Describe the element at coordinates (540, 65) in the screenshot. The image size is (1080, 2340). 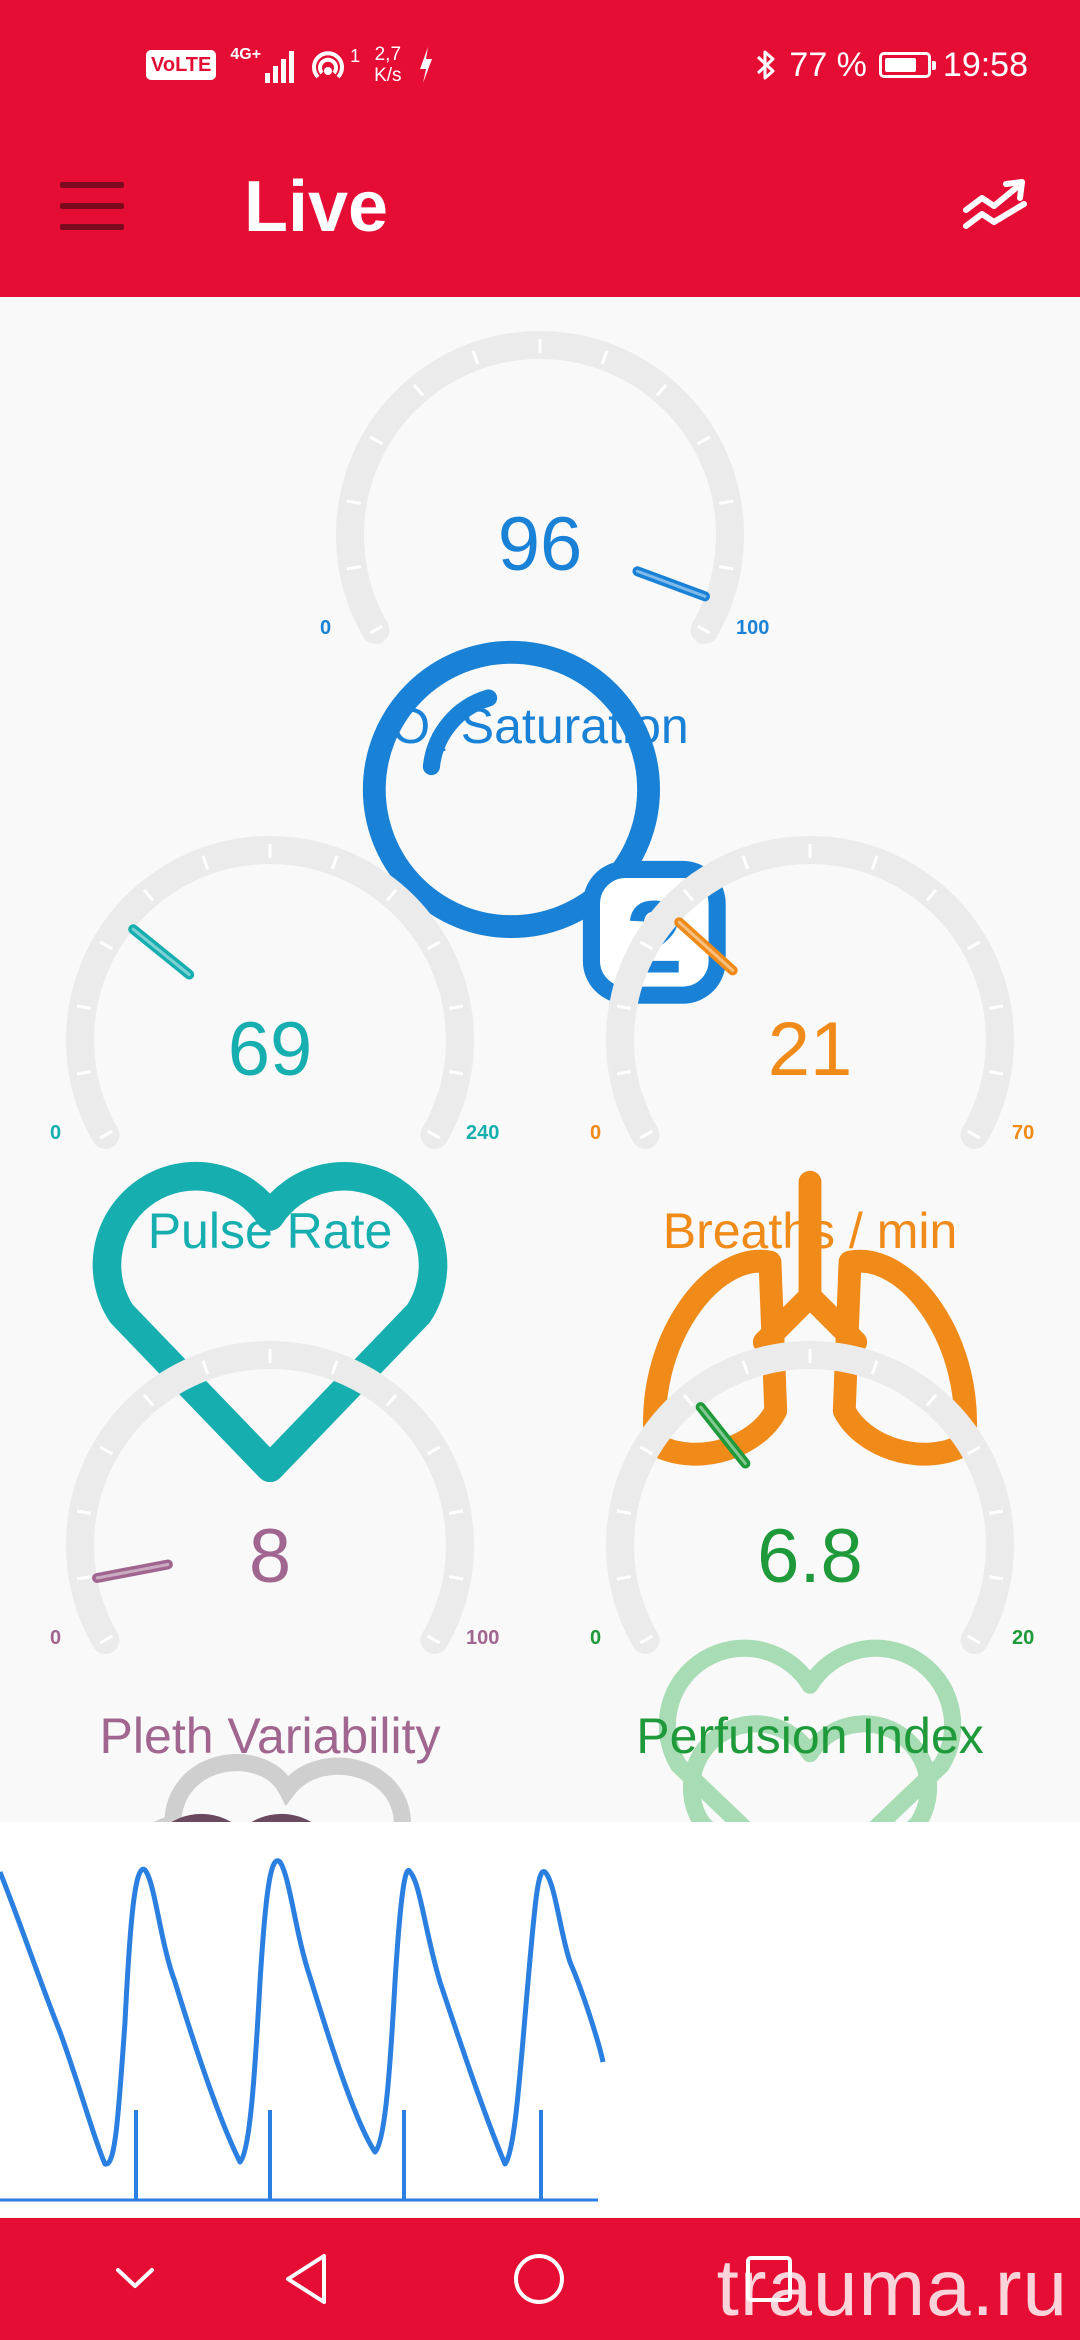
I see `status-bar: VoLTE 4G+ 1 2,7 K/s` at that location.